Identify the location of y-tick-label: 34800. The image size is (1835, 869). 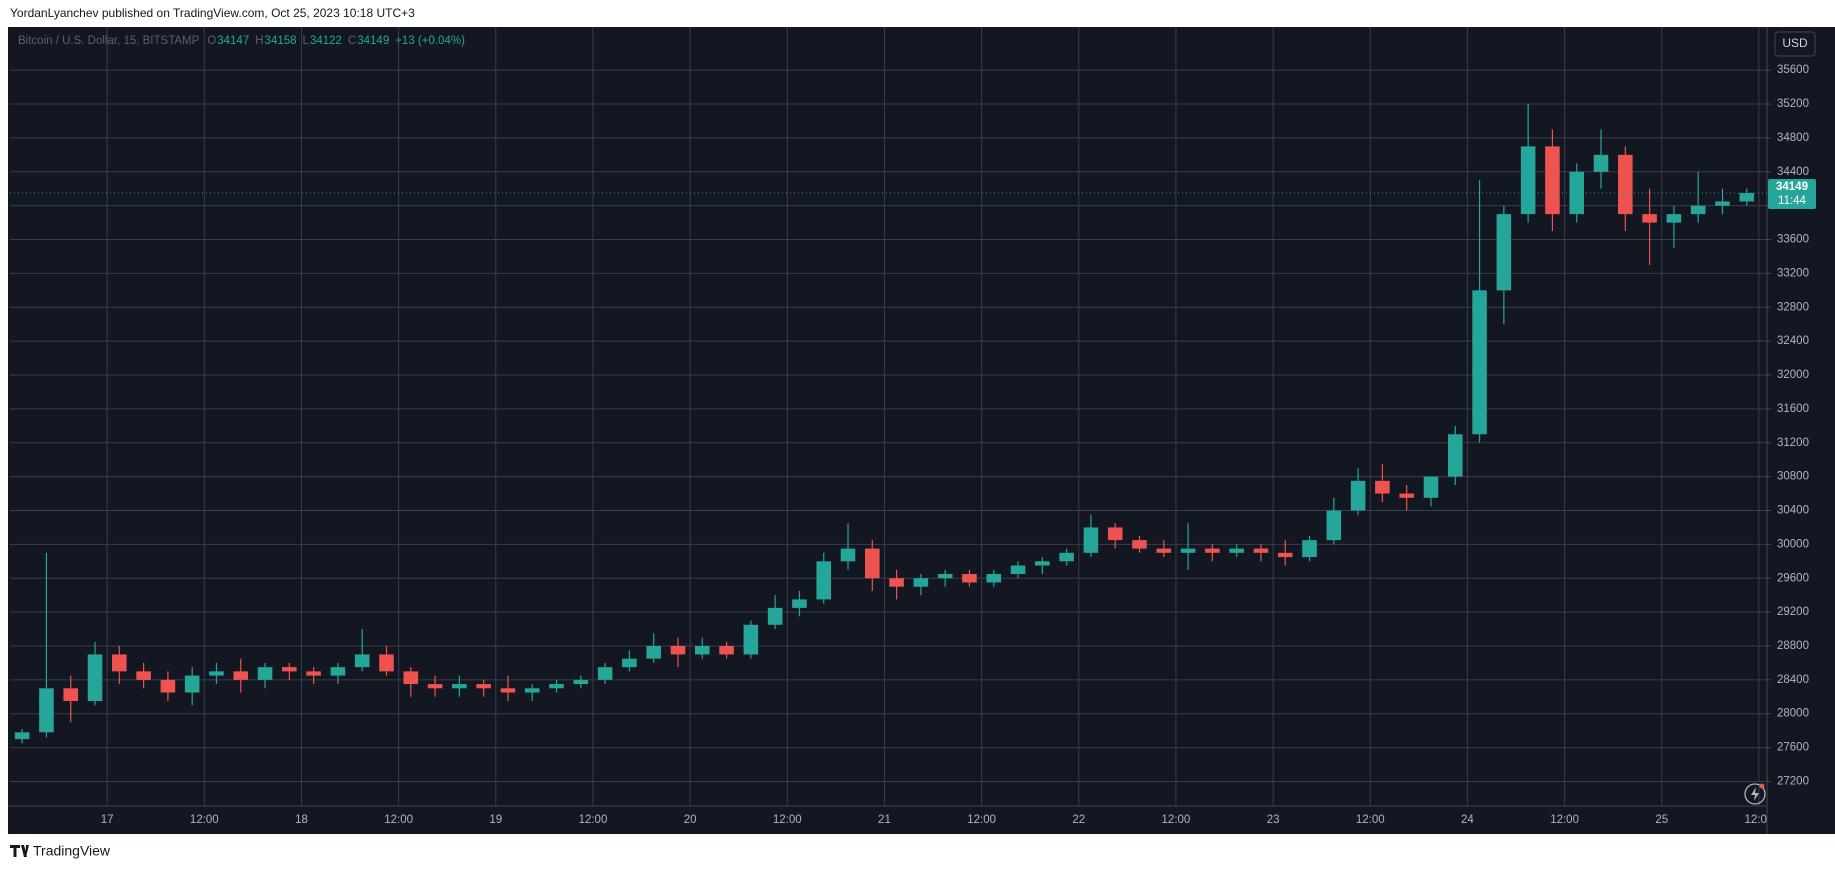
(1793, 138).